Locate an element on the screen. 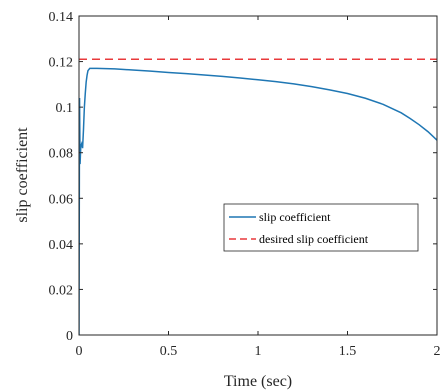  x-tick-label: 0 is located at coordinates (79, 351).